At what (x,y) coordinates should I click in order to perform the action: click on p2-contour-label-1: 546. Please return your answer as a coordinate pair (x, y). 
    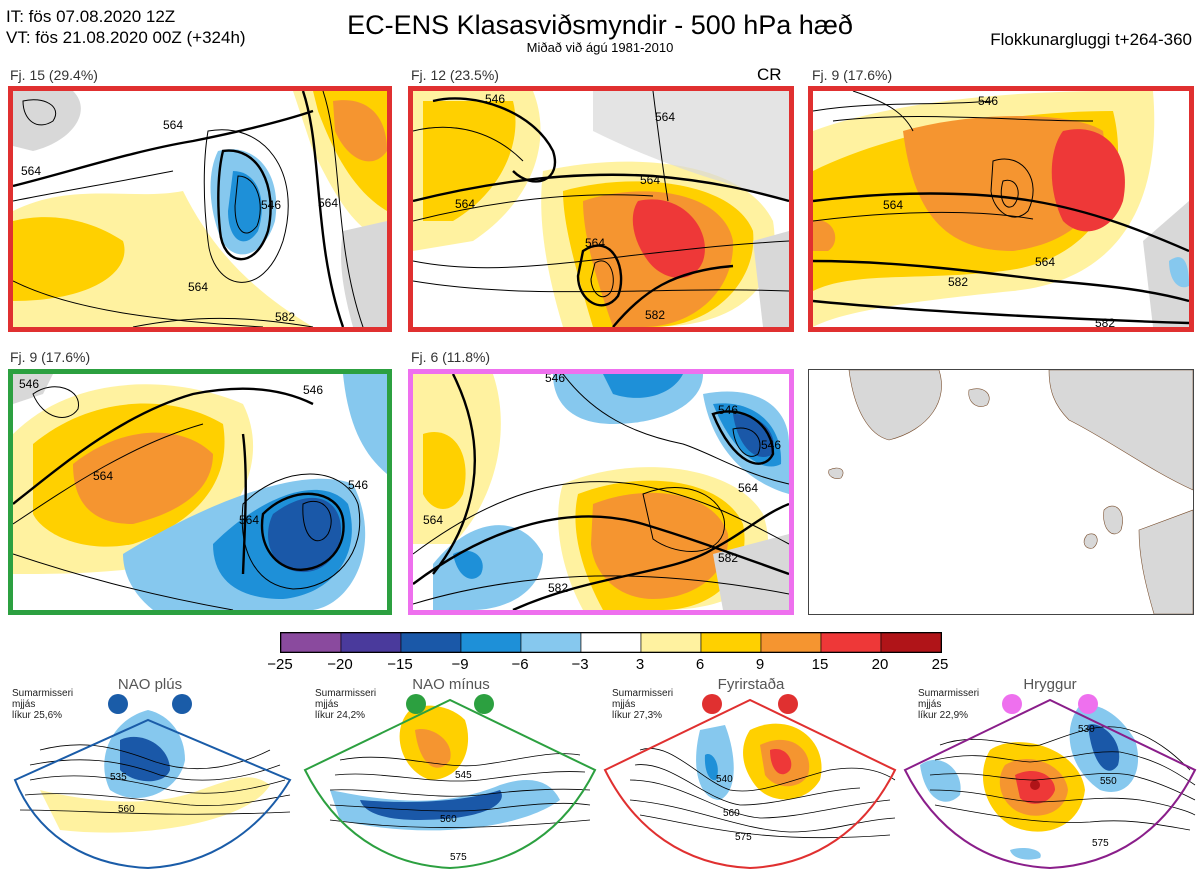
    Looking at the image, I should click on (495, 99).